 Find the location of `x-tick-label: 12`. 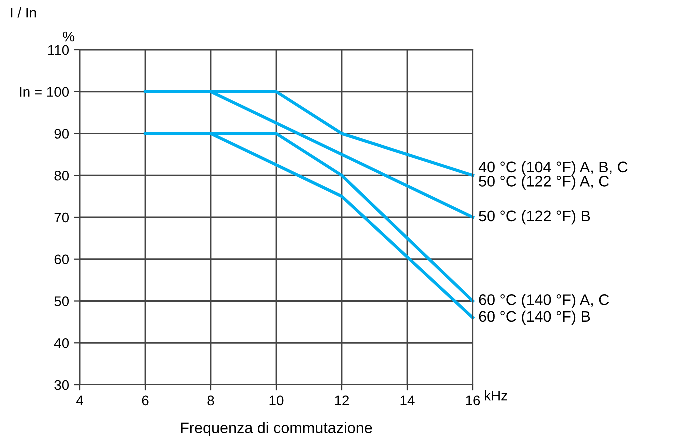

x-tick-label: 12 is located at coordinates (342, 401).